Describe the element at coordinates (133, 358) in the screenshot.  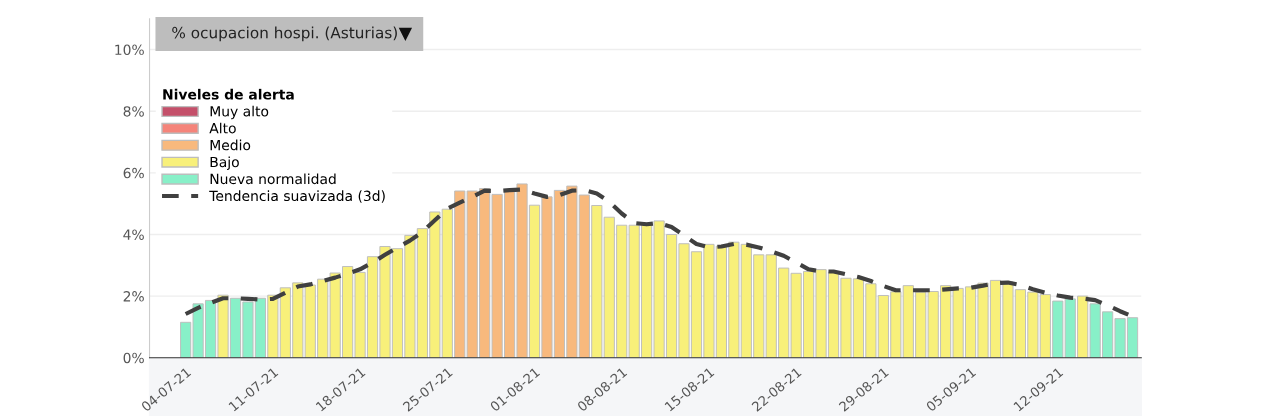
I see `y-tick-label: 0%` at that location.